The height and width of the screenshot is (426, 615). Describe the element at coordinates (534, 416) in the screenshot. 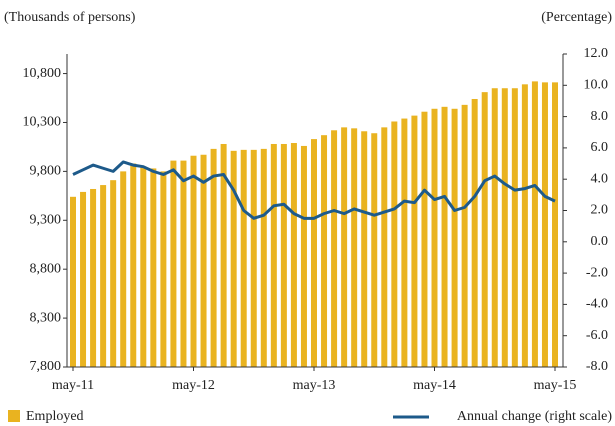

I see `legend-label: Annual change (right scale)` at that location.